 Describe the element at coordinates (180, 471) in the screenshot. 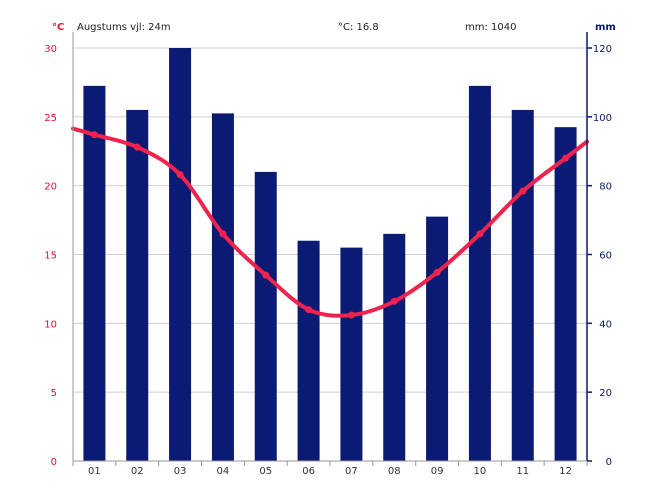

I see `x-tick-label: 03` at that location.